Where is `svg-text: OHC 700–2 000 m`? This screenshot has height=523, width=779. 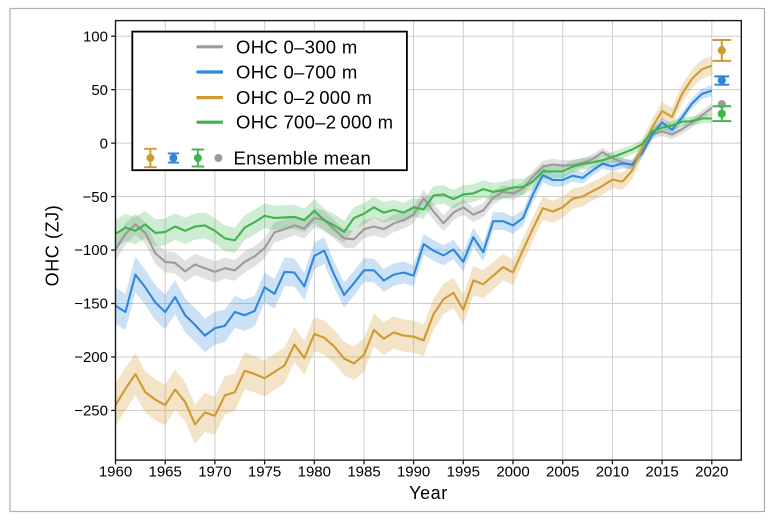
svg-text: OHC 700–2 000 m is located at coordinates (314, 122).